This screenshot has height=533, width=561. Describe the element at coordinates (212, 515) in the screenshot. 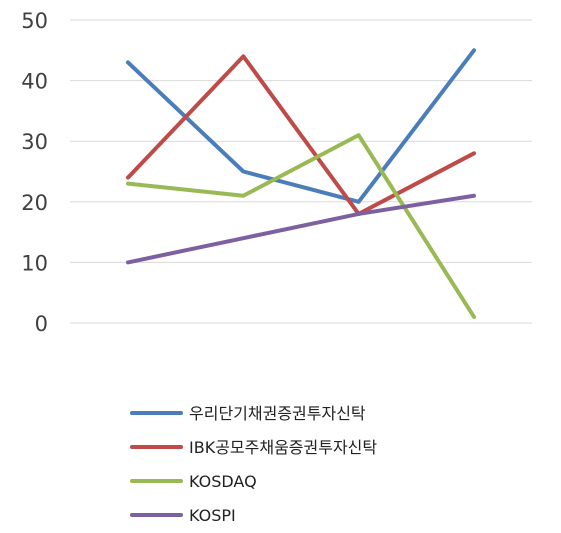

I see `legend-label-3: KOSPI` at that location.